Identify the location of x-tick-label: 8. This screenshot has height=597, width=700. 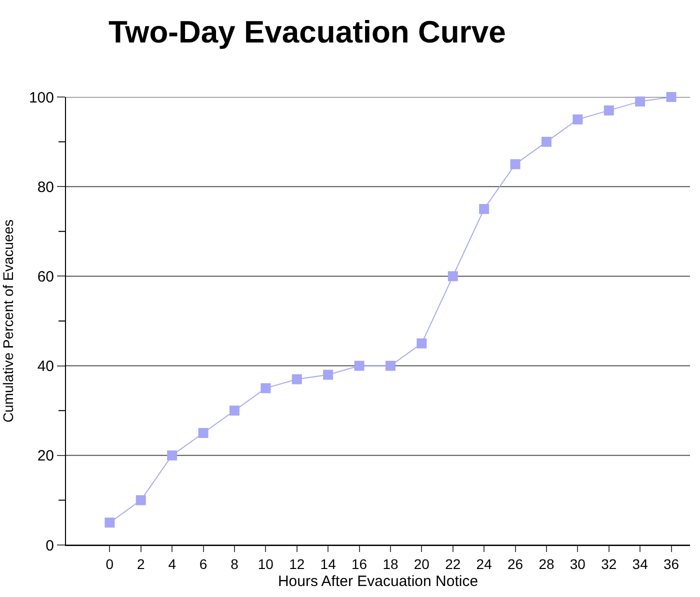
(234, 564).